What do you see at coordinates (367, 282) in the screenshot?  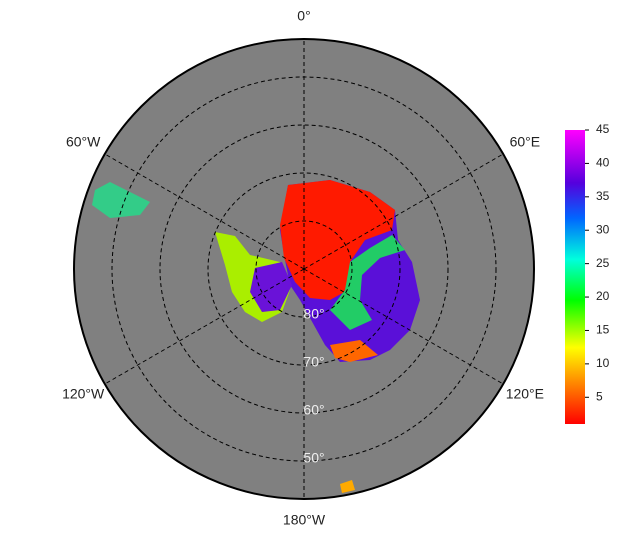 I see `land-green` at bounding box center [367, 282].